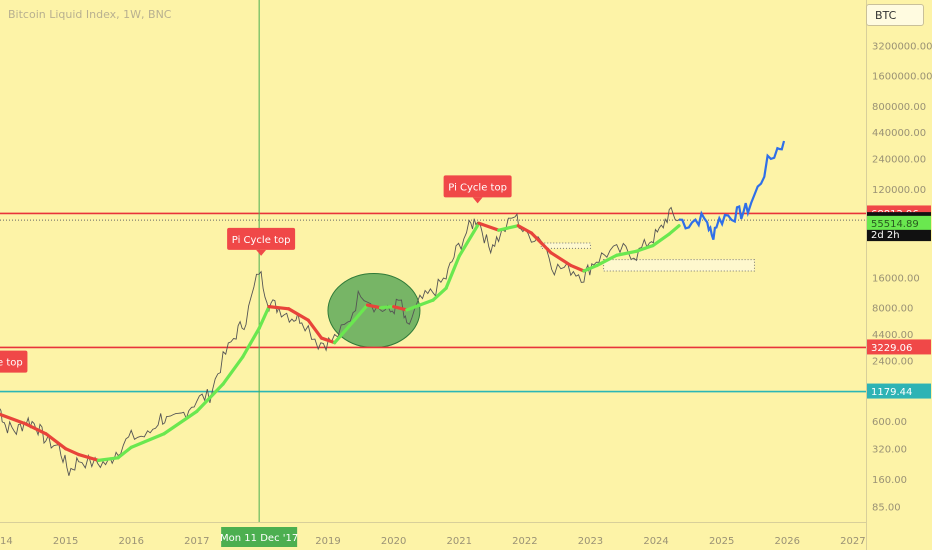 The width and height of the screenshot is (932, 550). I want to click on x-tick-label: 2021, so click(459, 541).